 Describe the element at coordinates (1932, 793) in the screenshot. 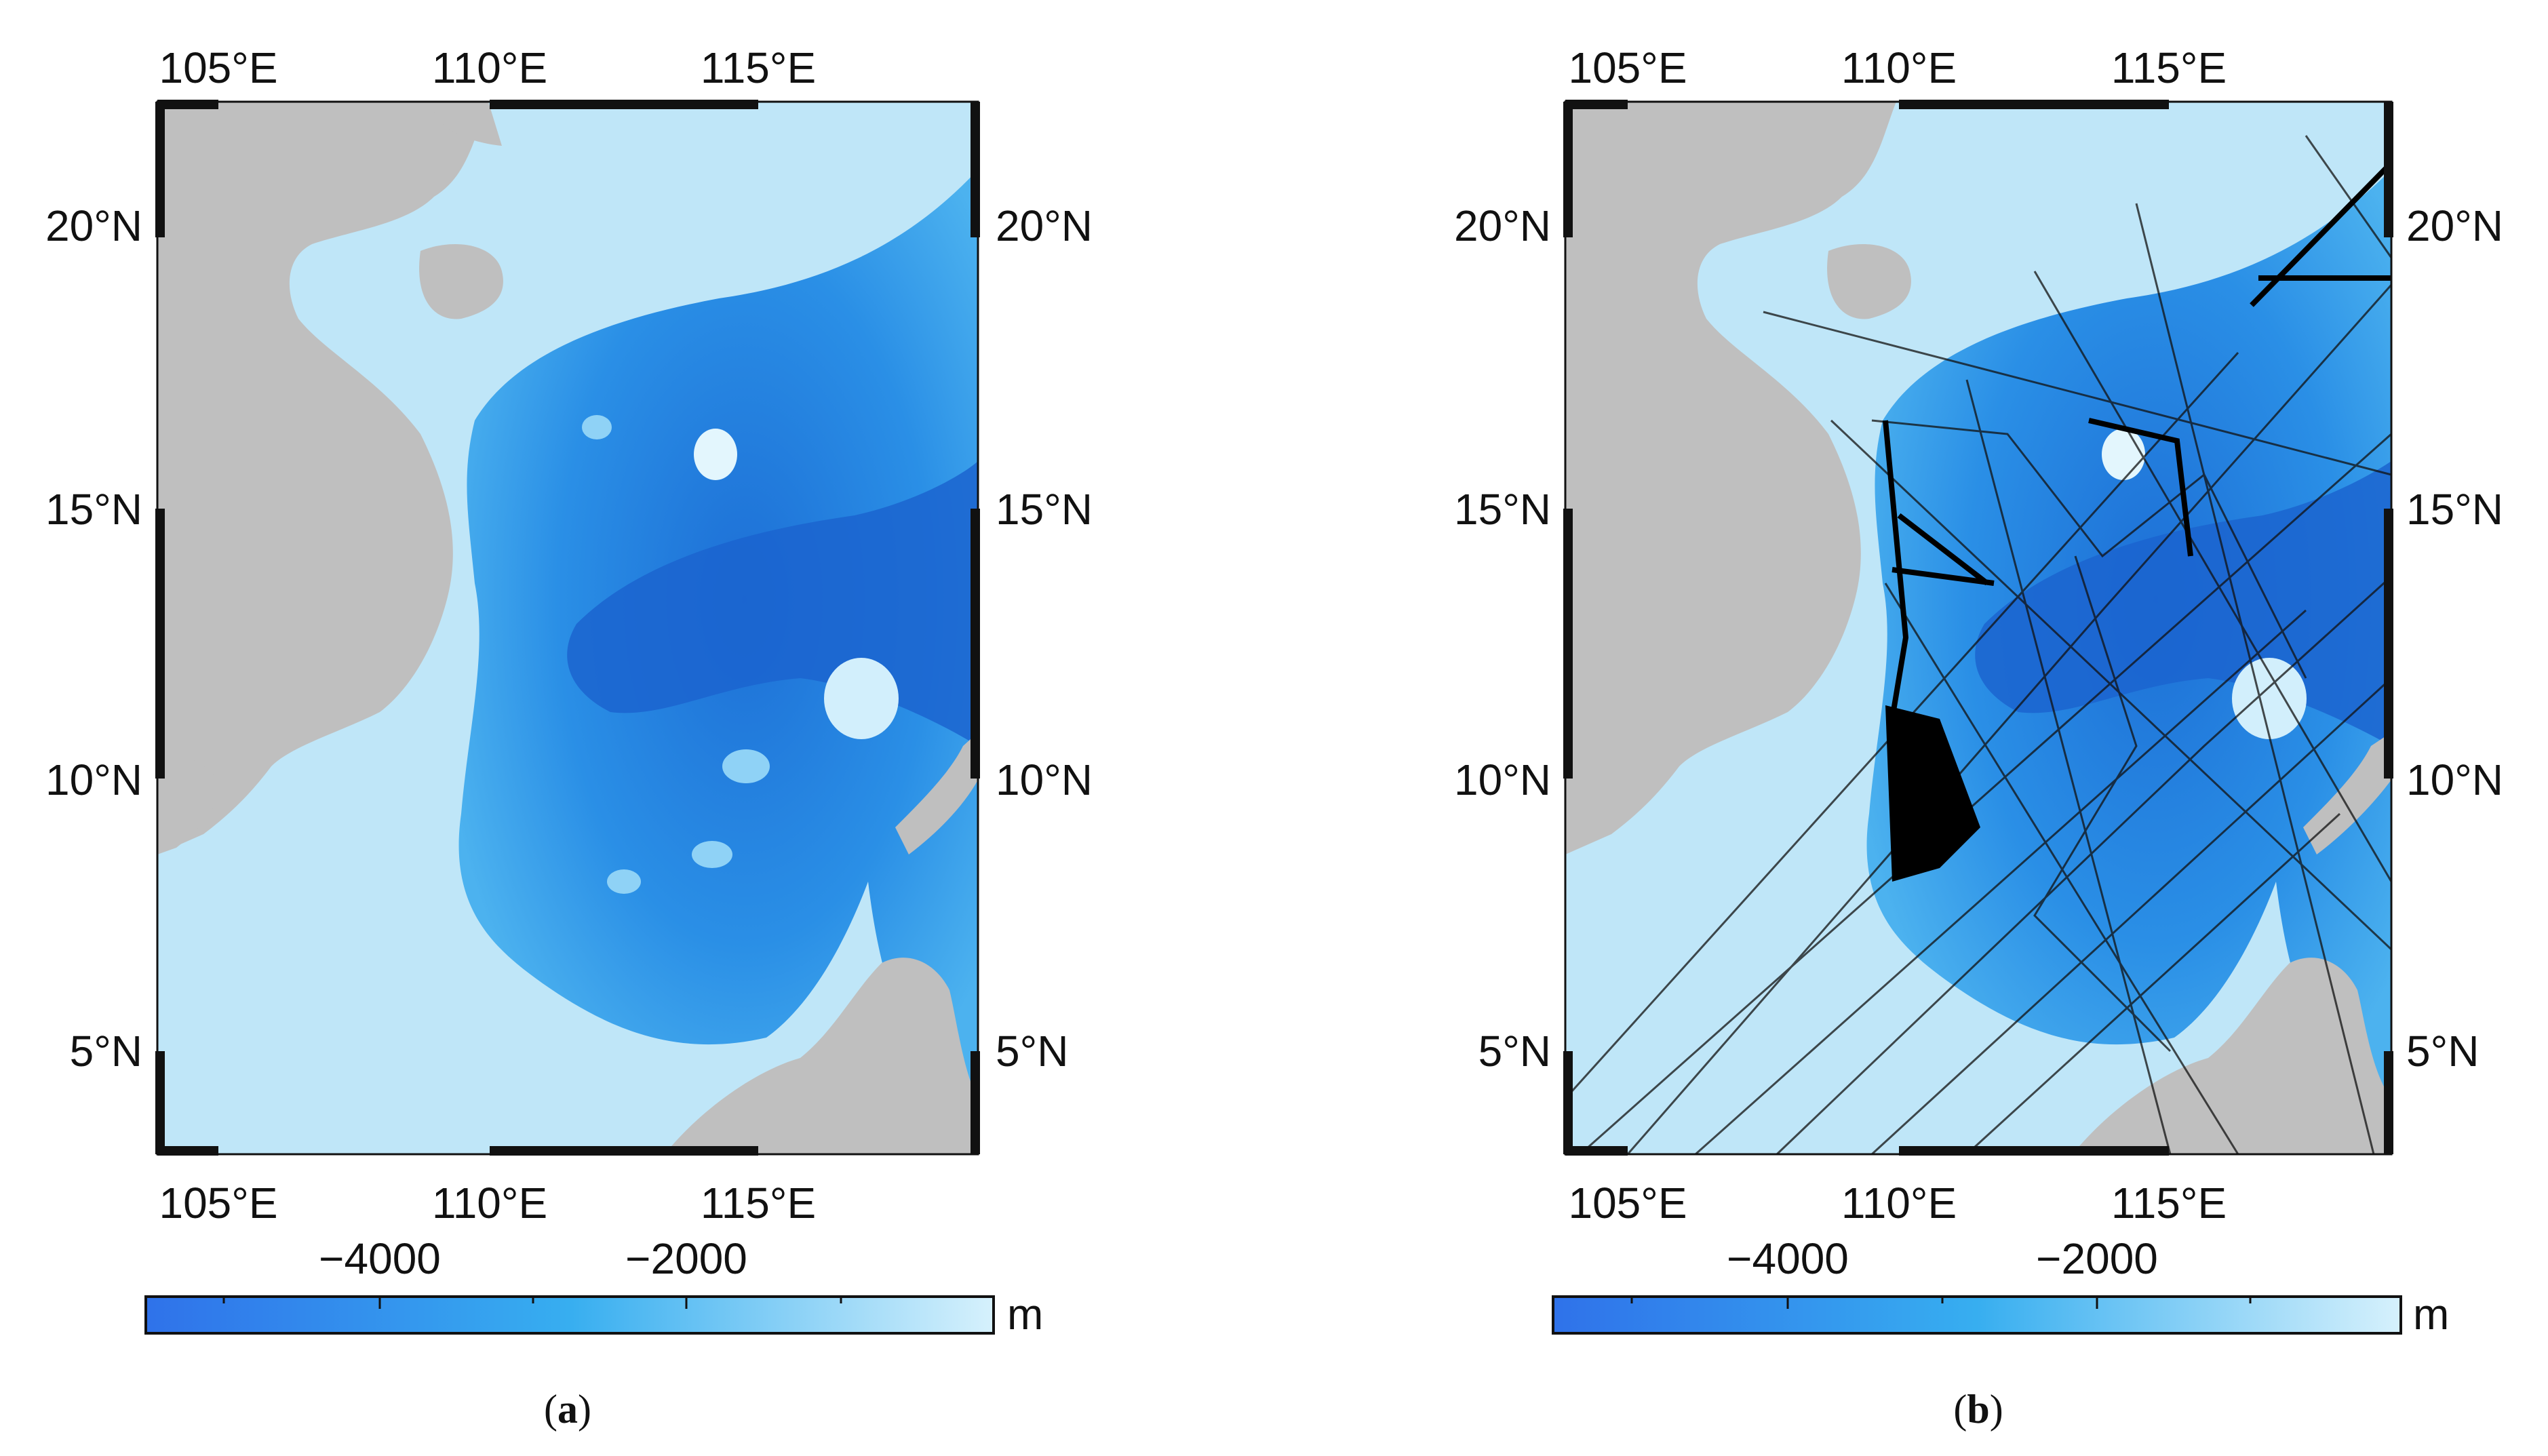

I see `survey-block` at that location.